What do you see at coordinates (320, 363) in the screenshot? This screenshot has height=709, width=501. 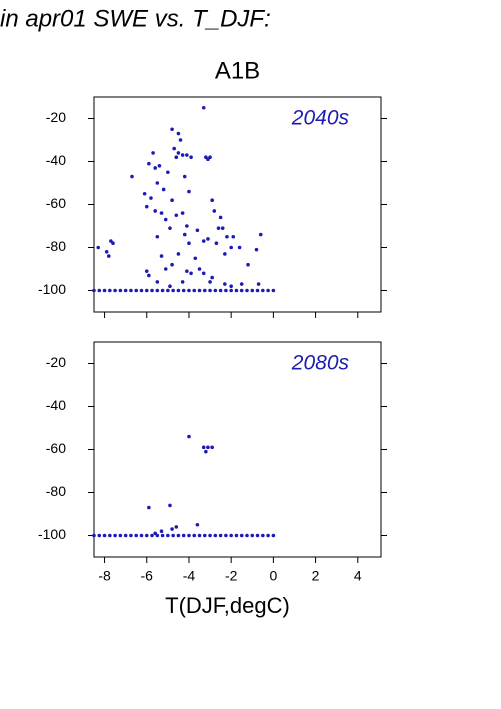 I see `panel-annotation: 2080s` at bounding box center [320, 363].